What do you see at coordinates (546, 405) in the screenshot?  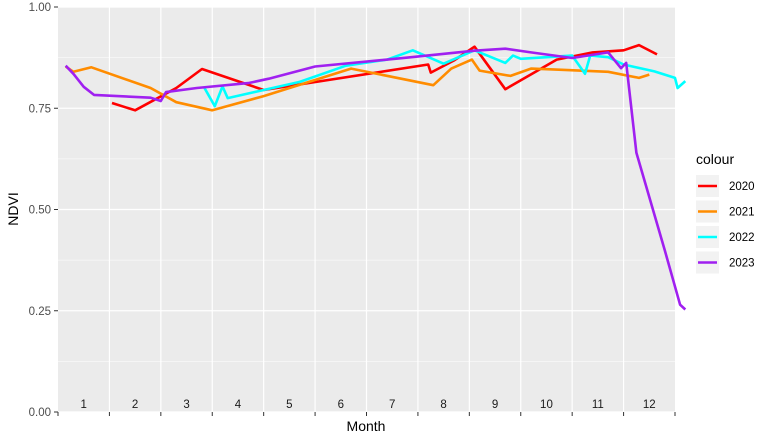 I see `month-label: 10` at bounding box center [546, 405].